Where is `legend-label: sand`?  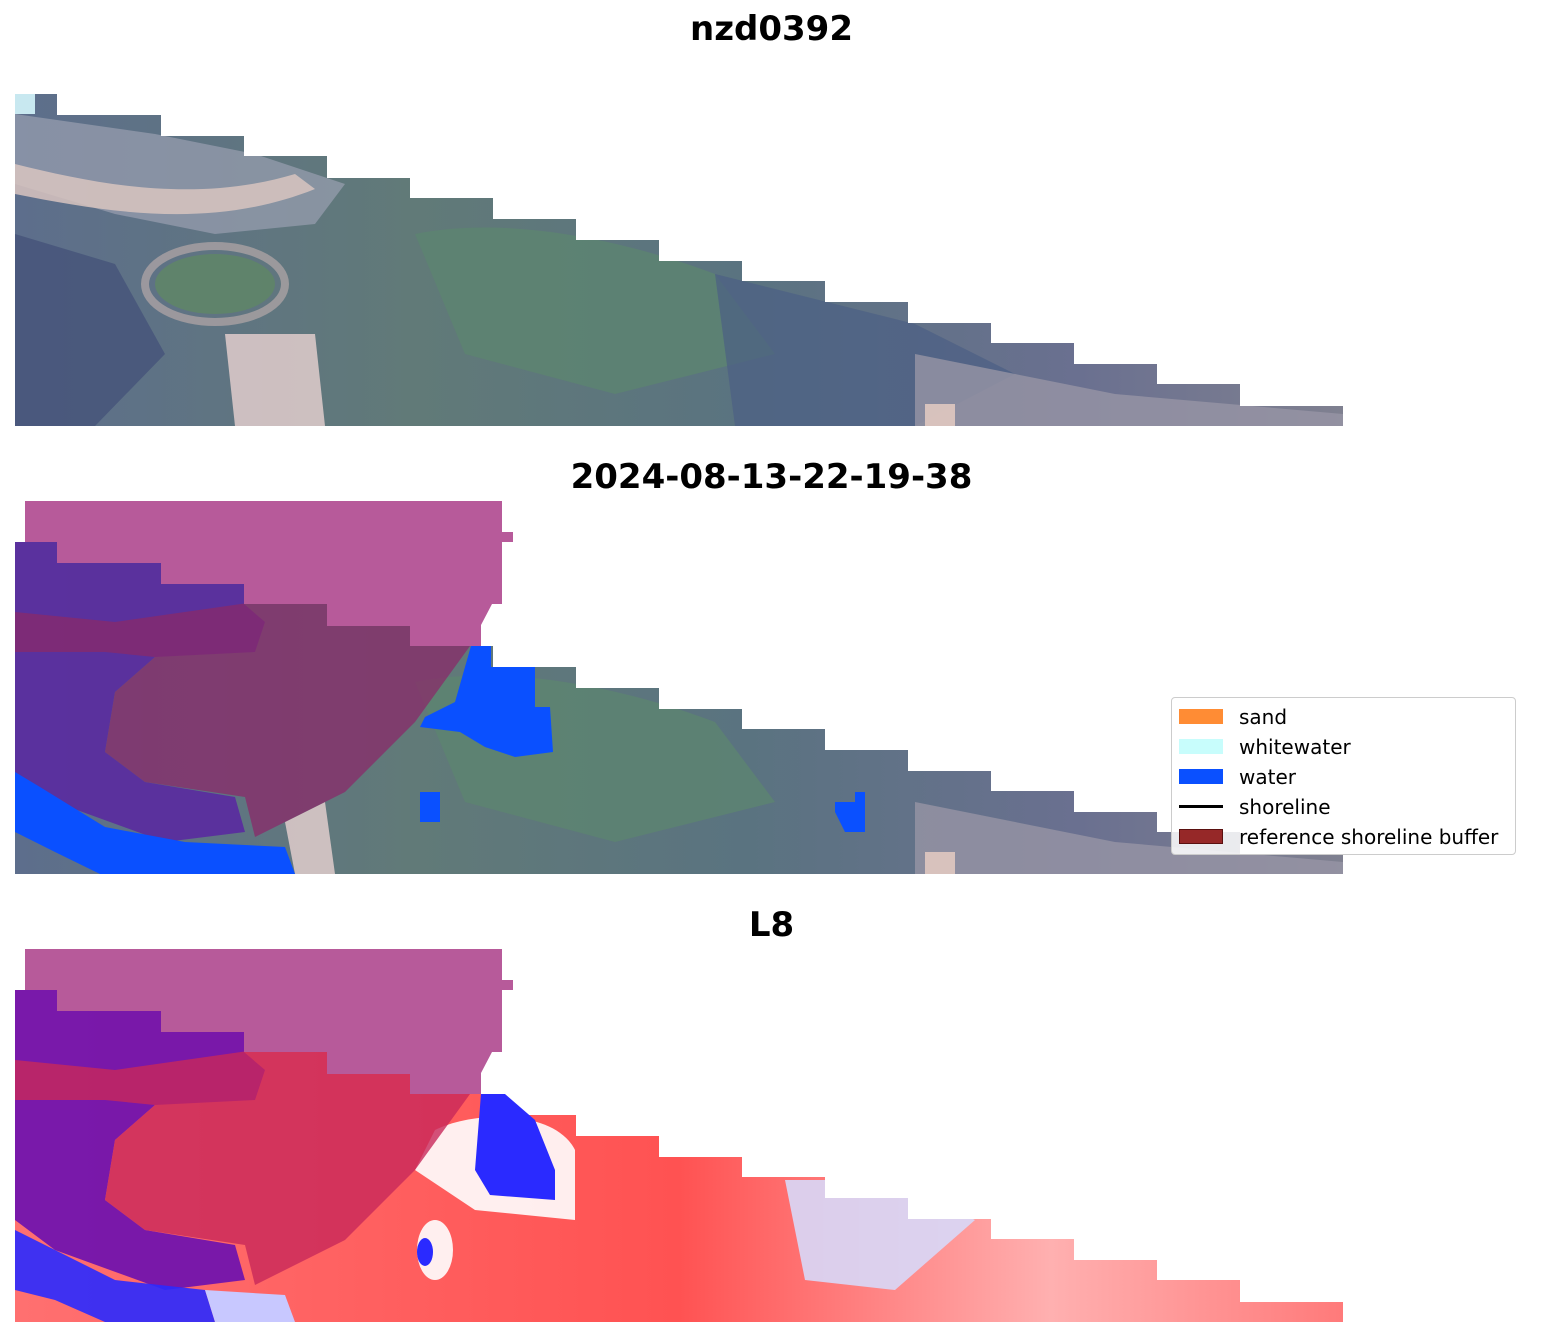 legend-label: sand is located at coordinates (1263, 717).